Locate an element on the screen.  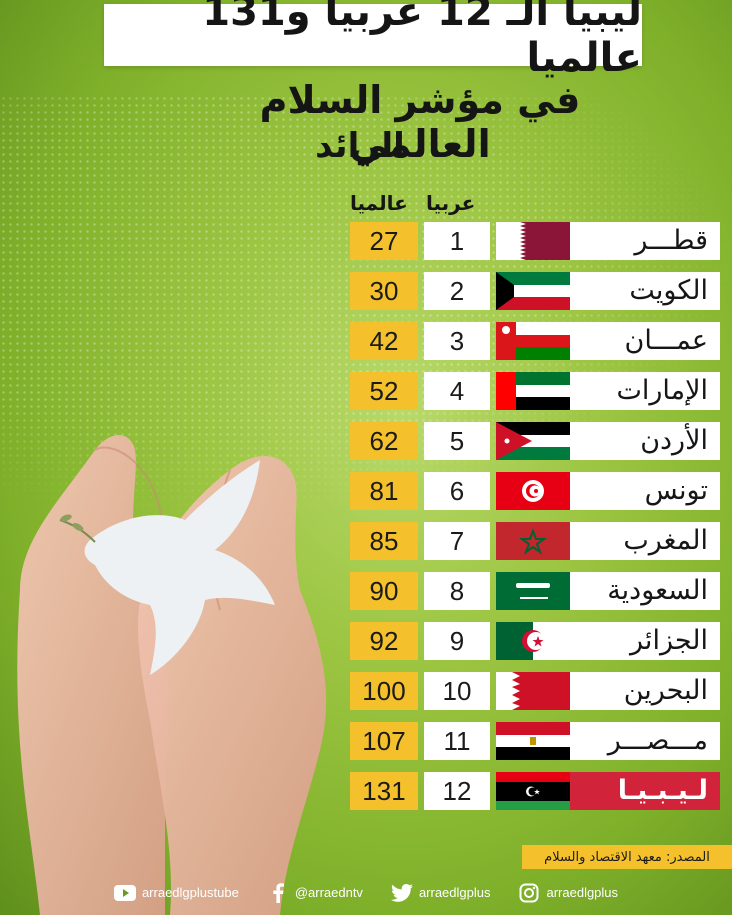
country-name: عمـــان is located at coordinates (666, 340).